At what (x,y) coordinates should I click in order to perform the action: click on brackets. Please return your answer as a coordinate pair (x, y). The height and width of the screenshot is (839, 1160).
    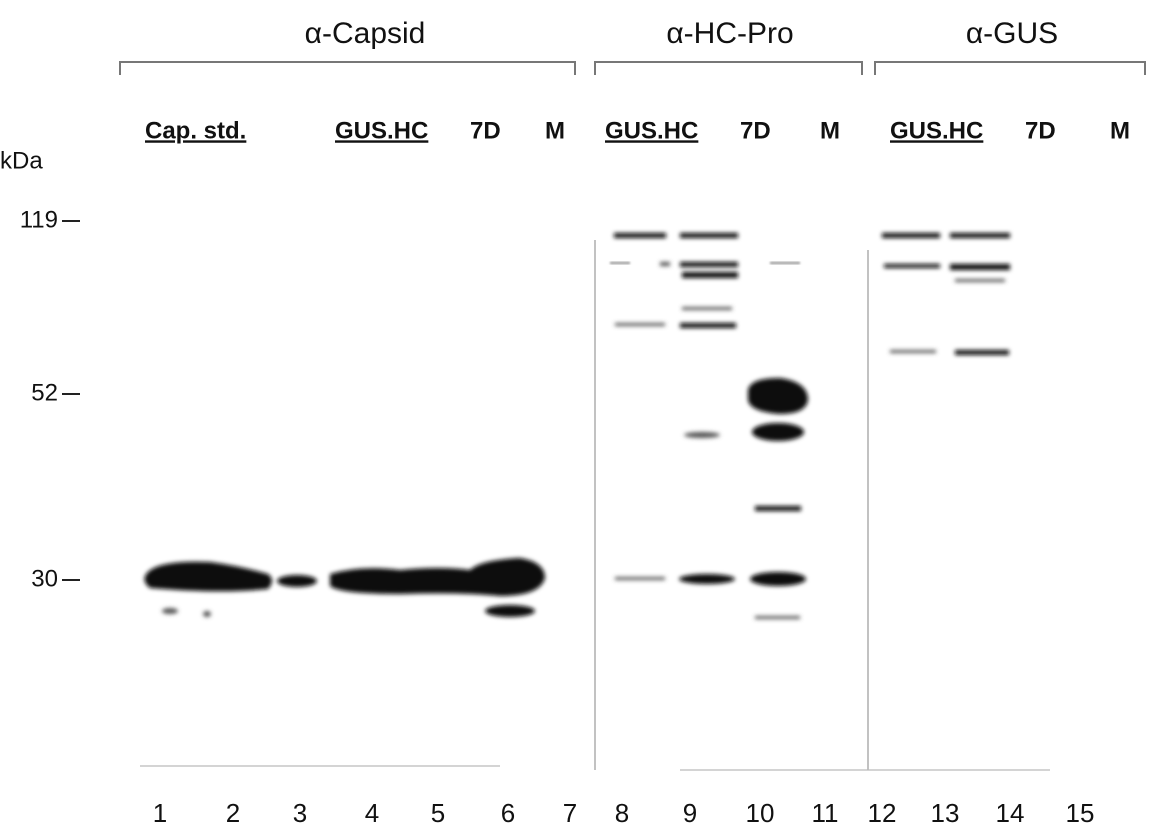
    Looking at the image, I should click on (632, 68).